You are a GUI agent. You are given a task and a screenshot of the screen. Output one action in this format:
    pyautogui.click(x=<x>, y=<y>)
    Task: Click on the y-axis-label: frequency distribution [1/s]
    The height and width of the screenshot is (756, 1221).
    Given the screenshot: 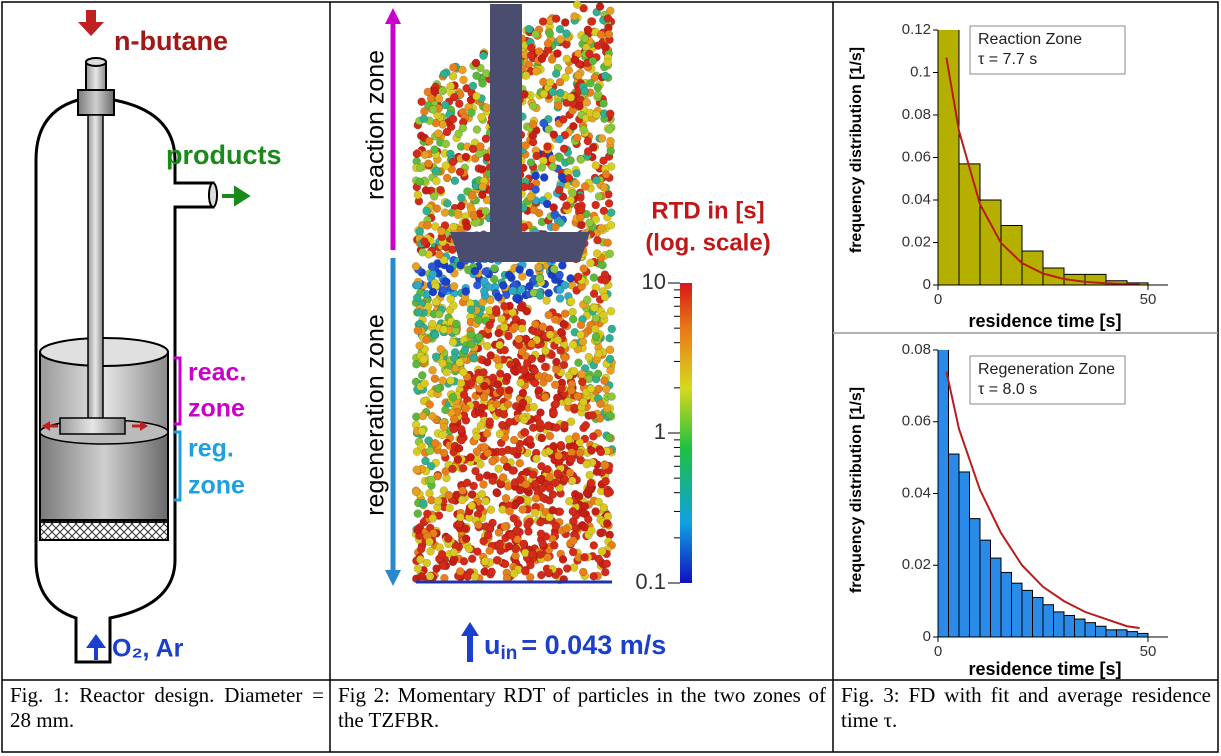 What is the action you would take?
    pyautogui.click(x=856, y=150)
    